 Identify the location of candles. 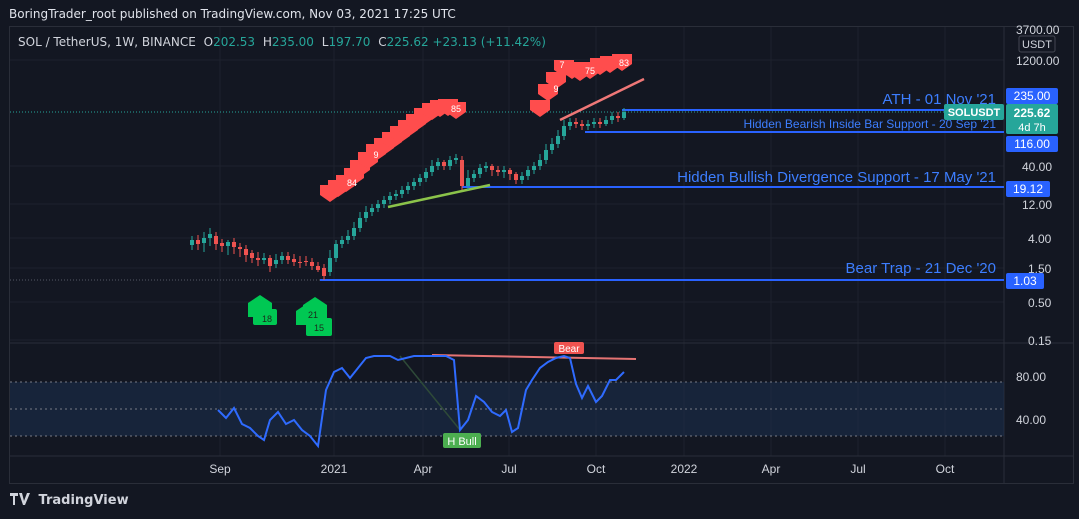
(408, 194).